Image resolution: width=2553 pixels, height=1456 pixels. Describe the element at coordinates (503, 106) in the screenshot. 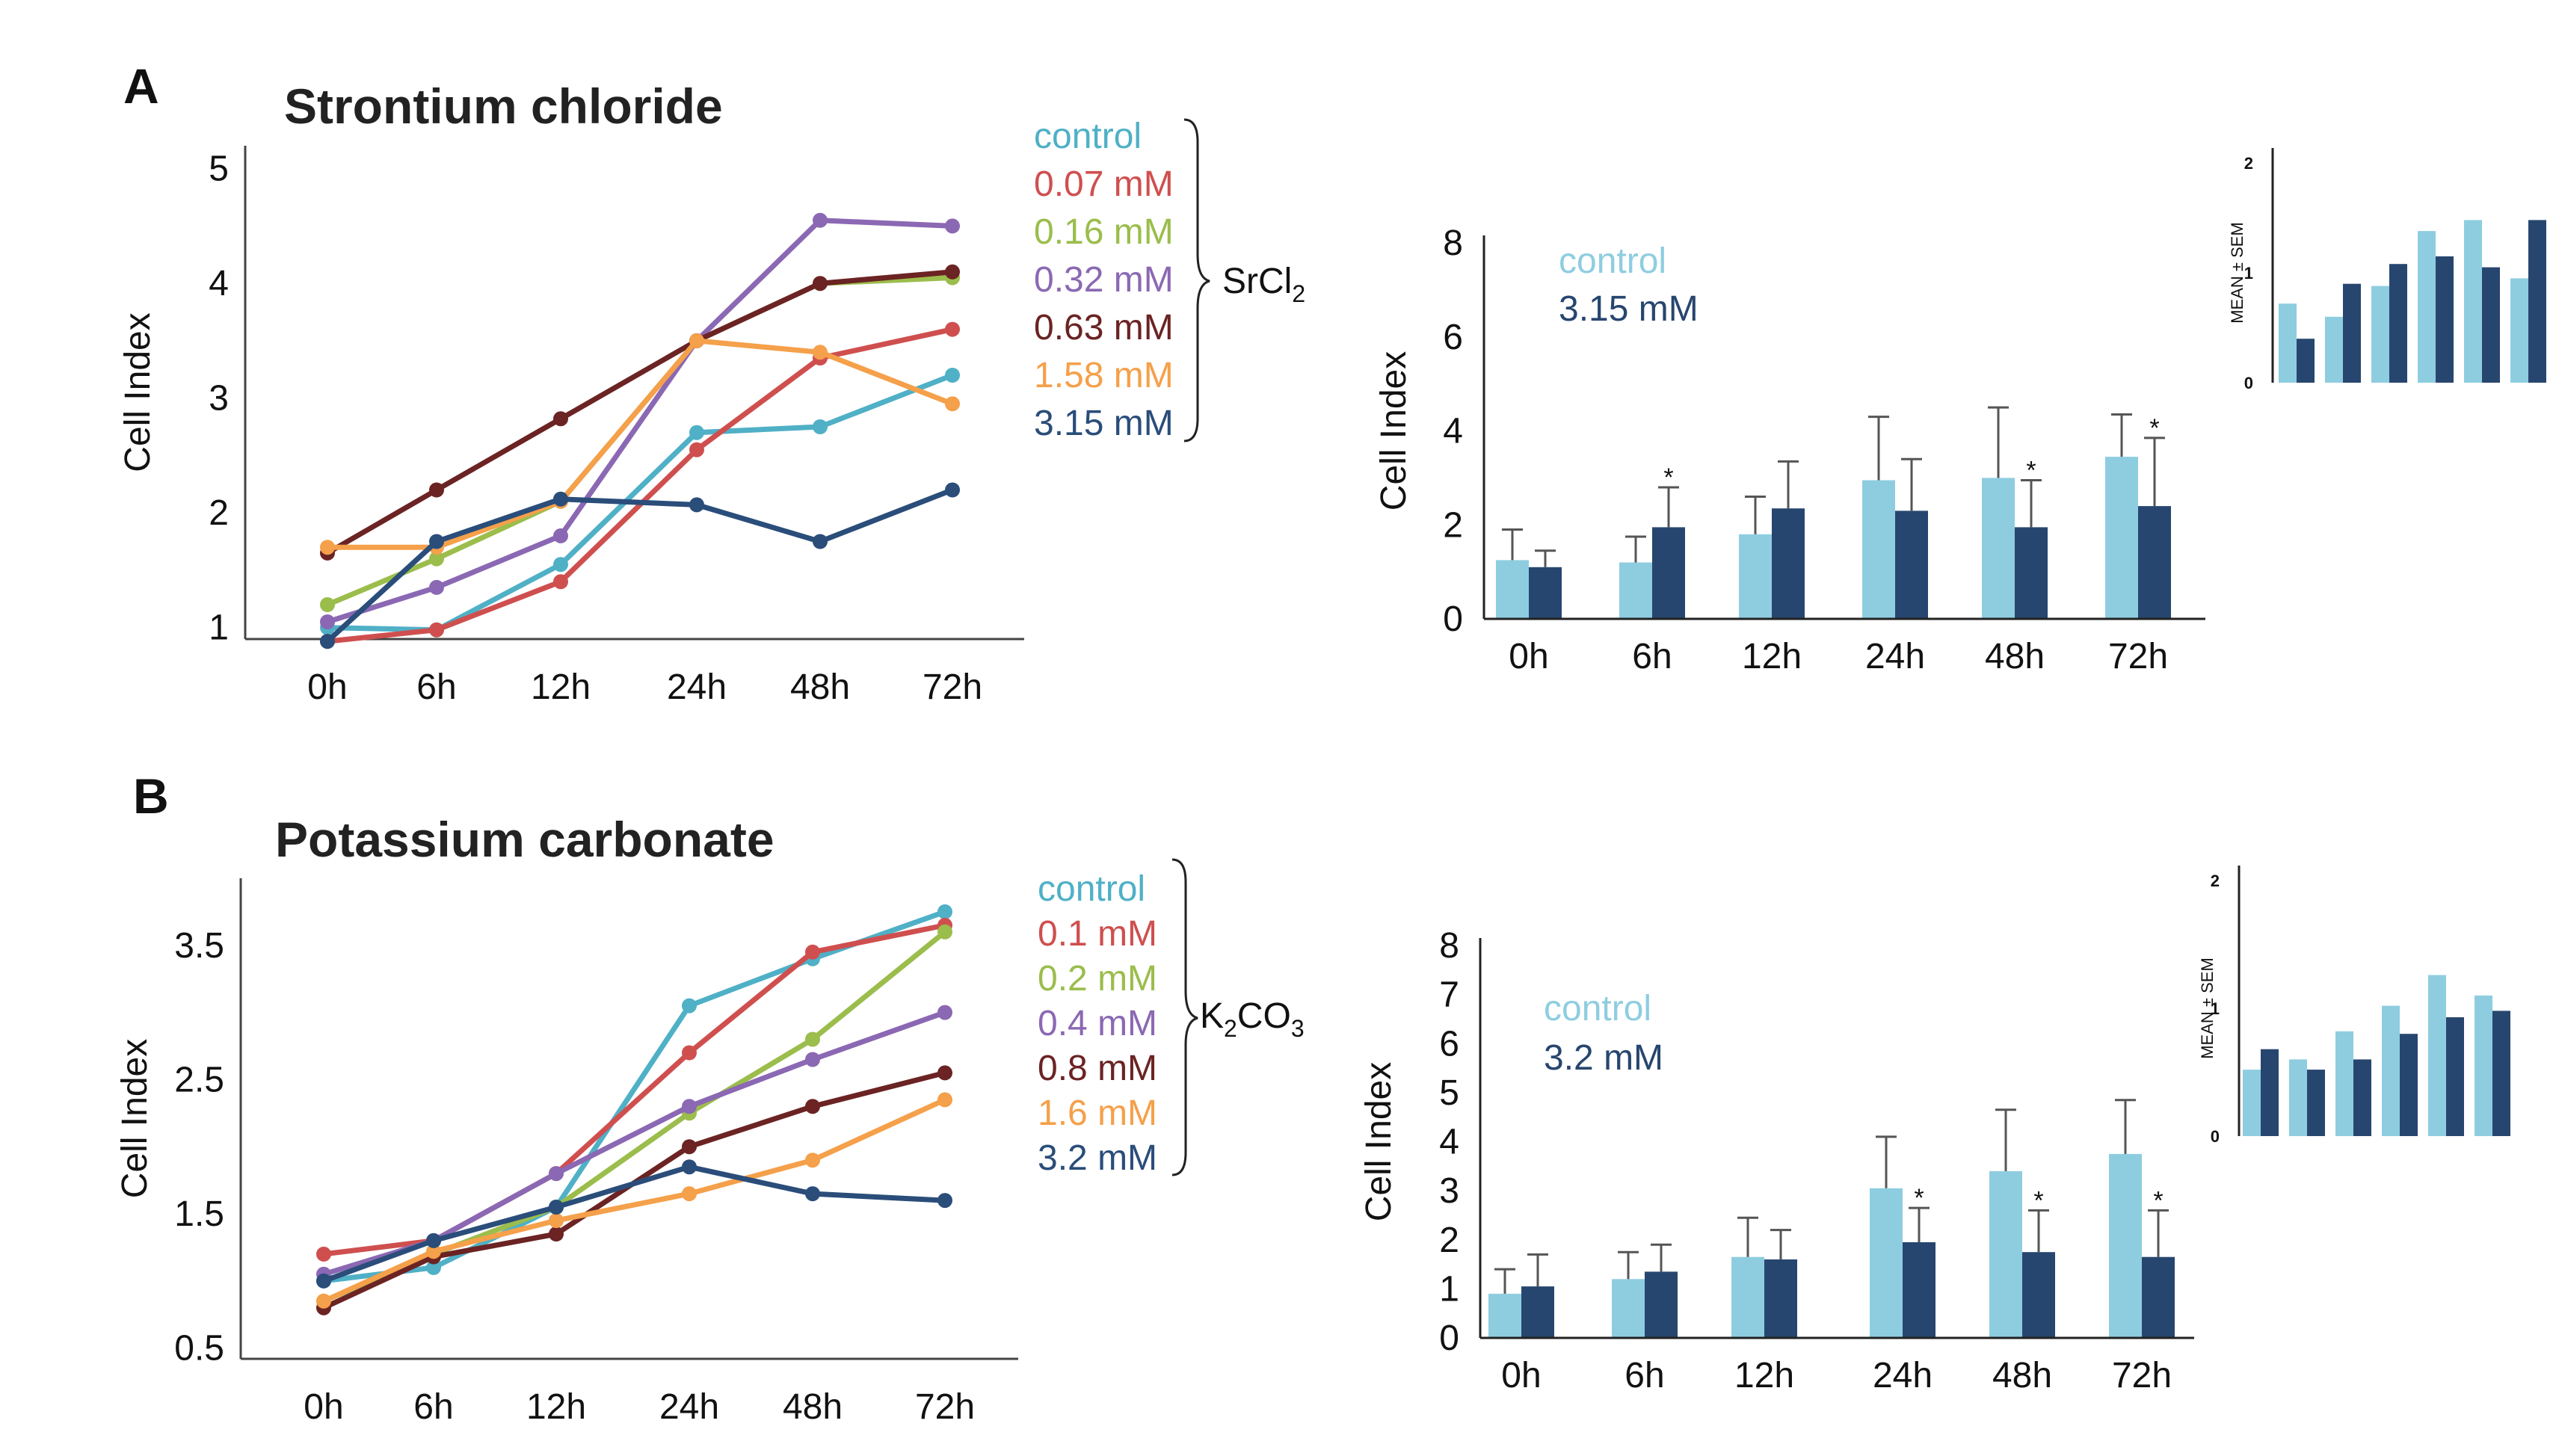

I see `panel-a-title: Strontium chloride` at that location.